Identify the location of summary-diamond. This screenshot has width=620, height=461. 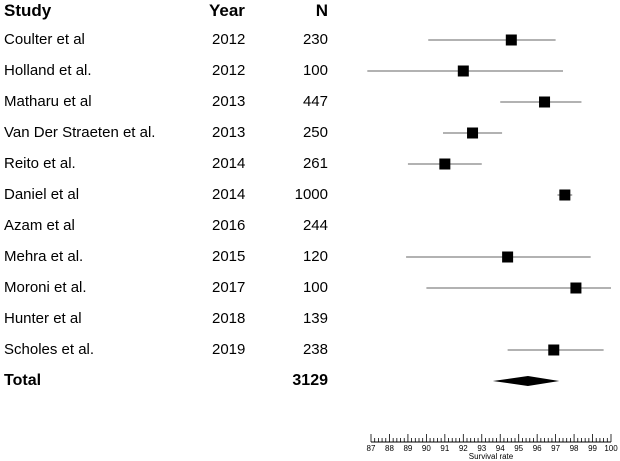
(526, 381).